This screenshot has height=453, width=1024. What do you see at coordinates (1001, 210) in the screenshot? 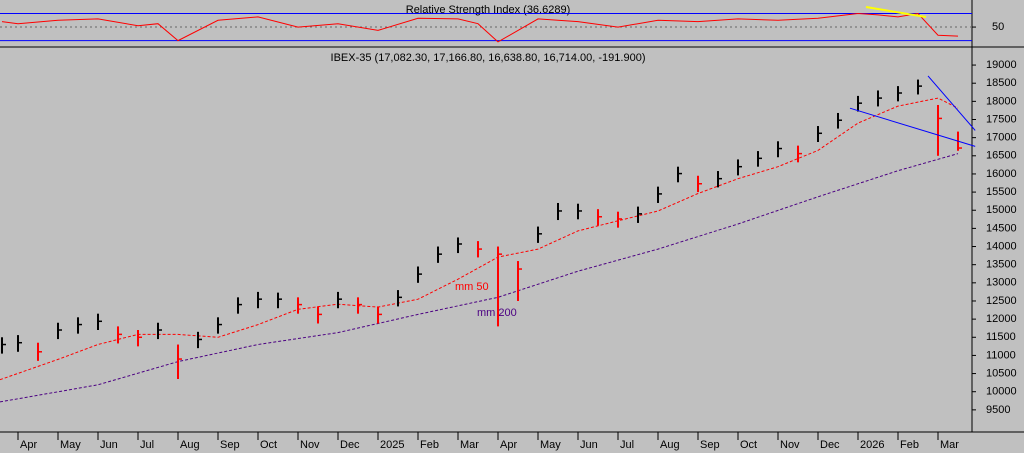
I see `y-tick-label: 15000` at bounding box center [1001, 210].